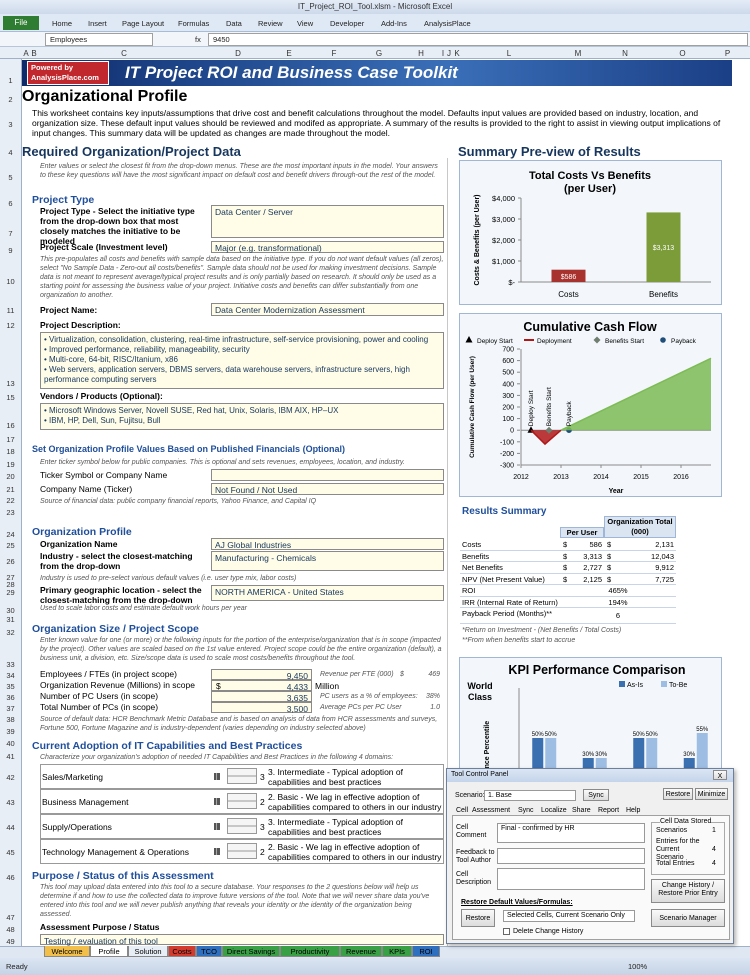 The width and height of the screenshot is (750, 975). I want to click on rows: IRR (Internal Rate of Return), so click(510, 602).